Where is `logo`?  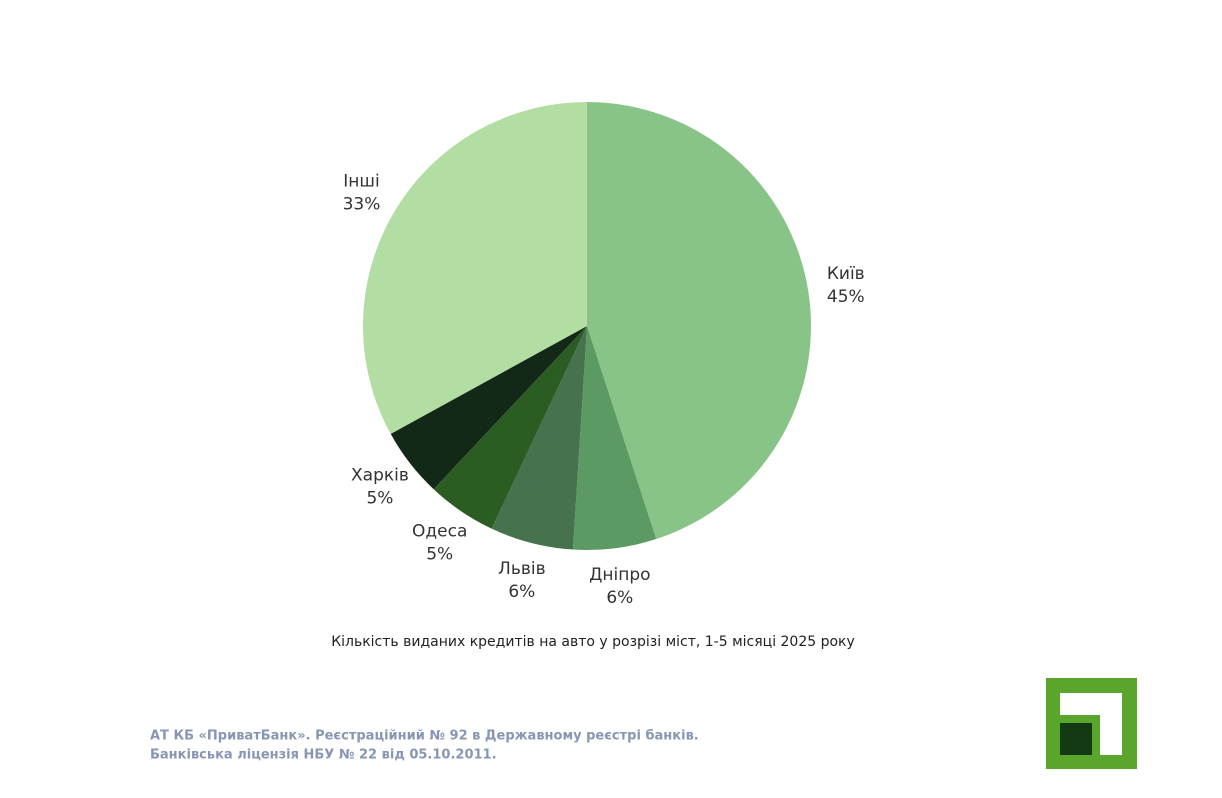
logo is located at coordinates (1091, 723).